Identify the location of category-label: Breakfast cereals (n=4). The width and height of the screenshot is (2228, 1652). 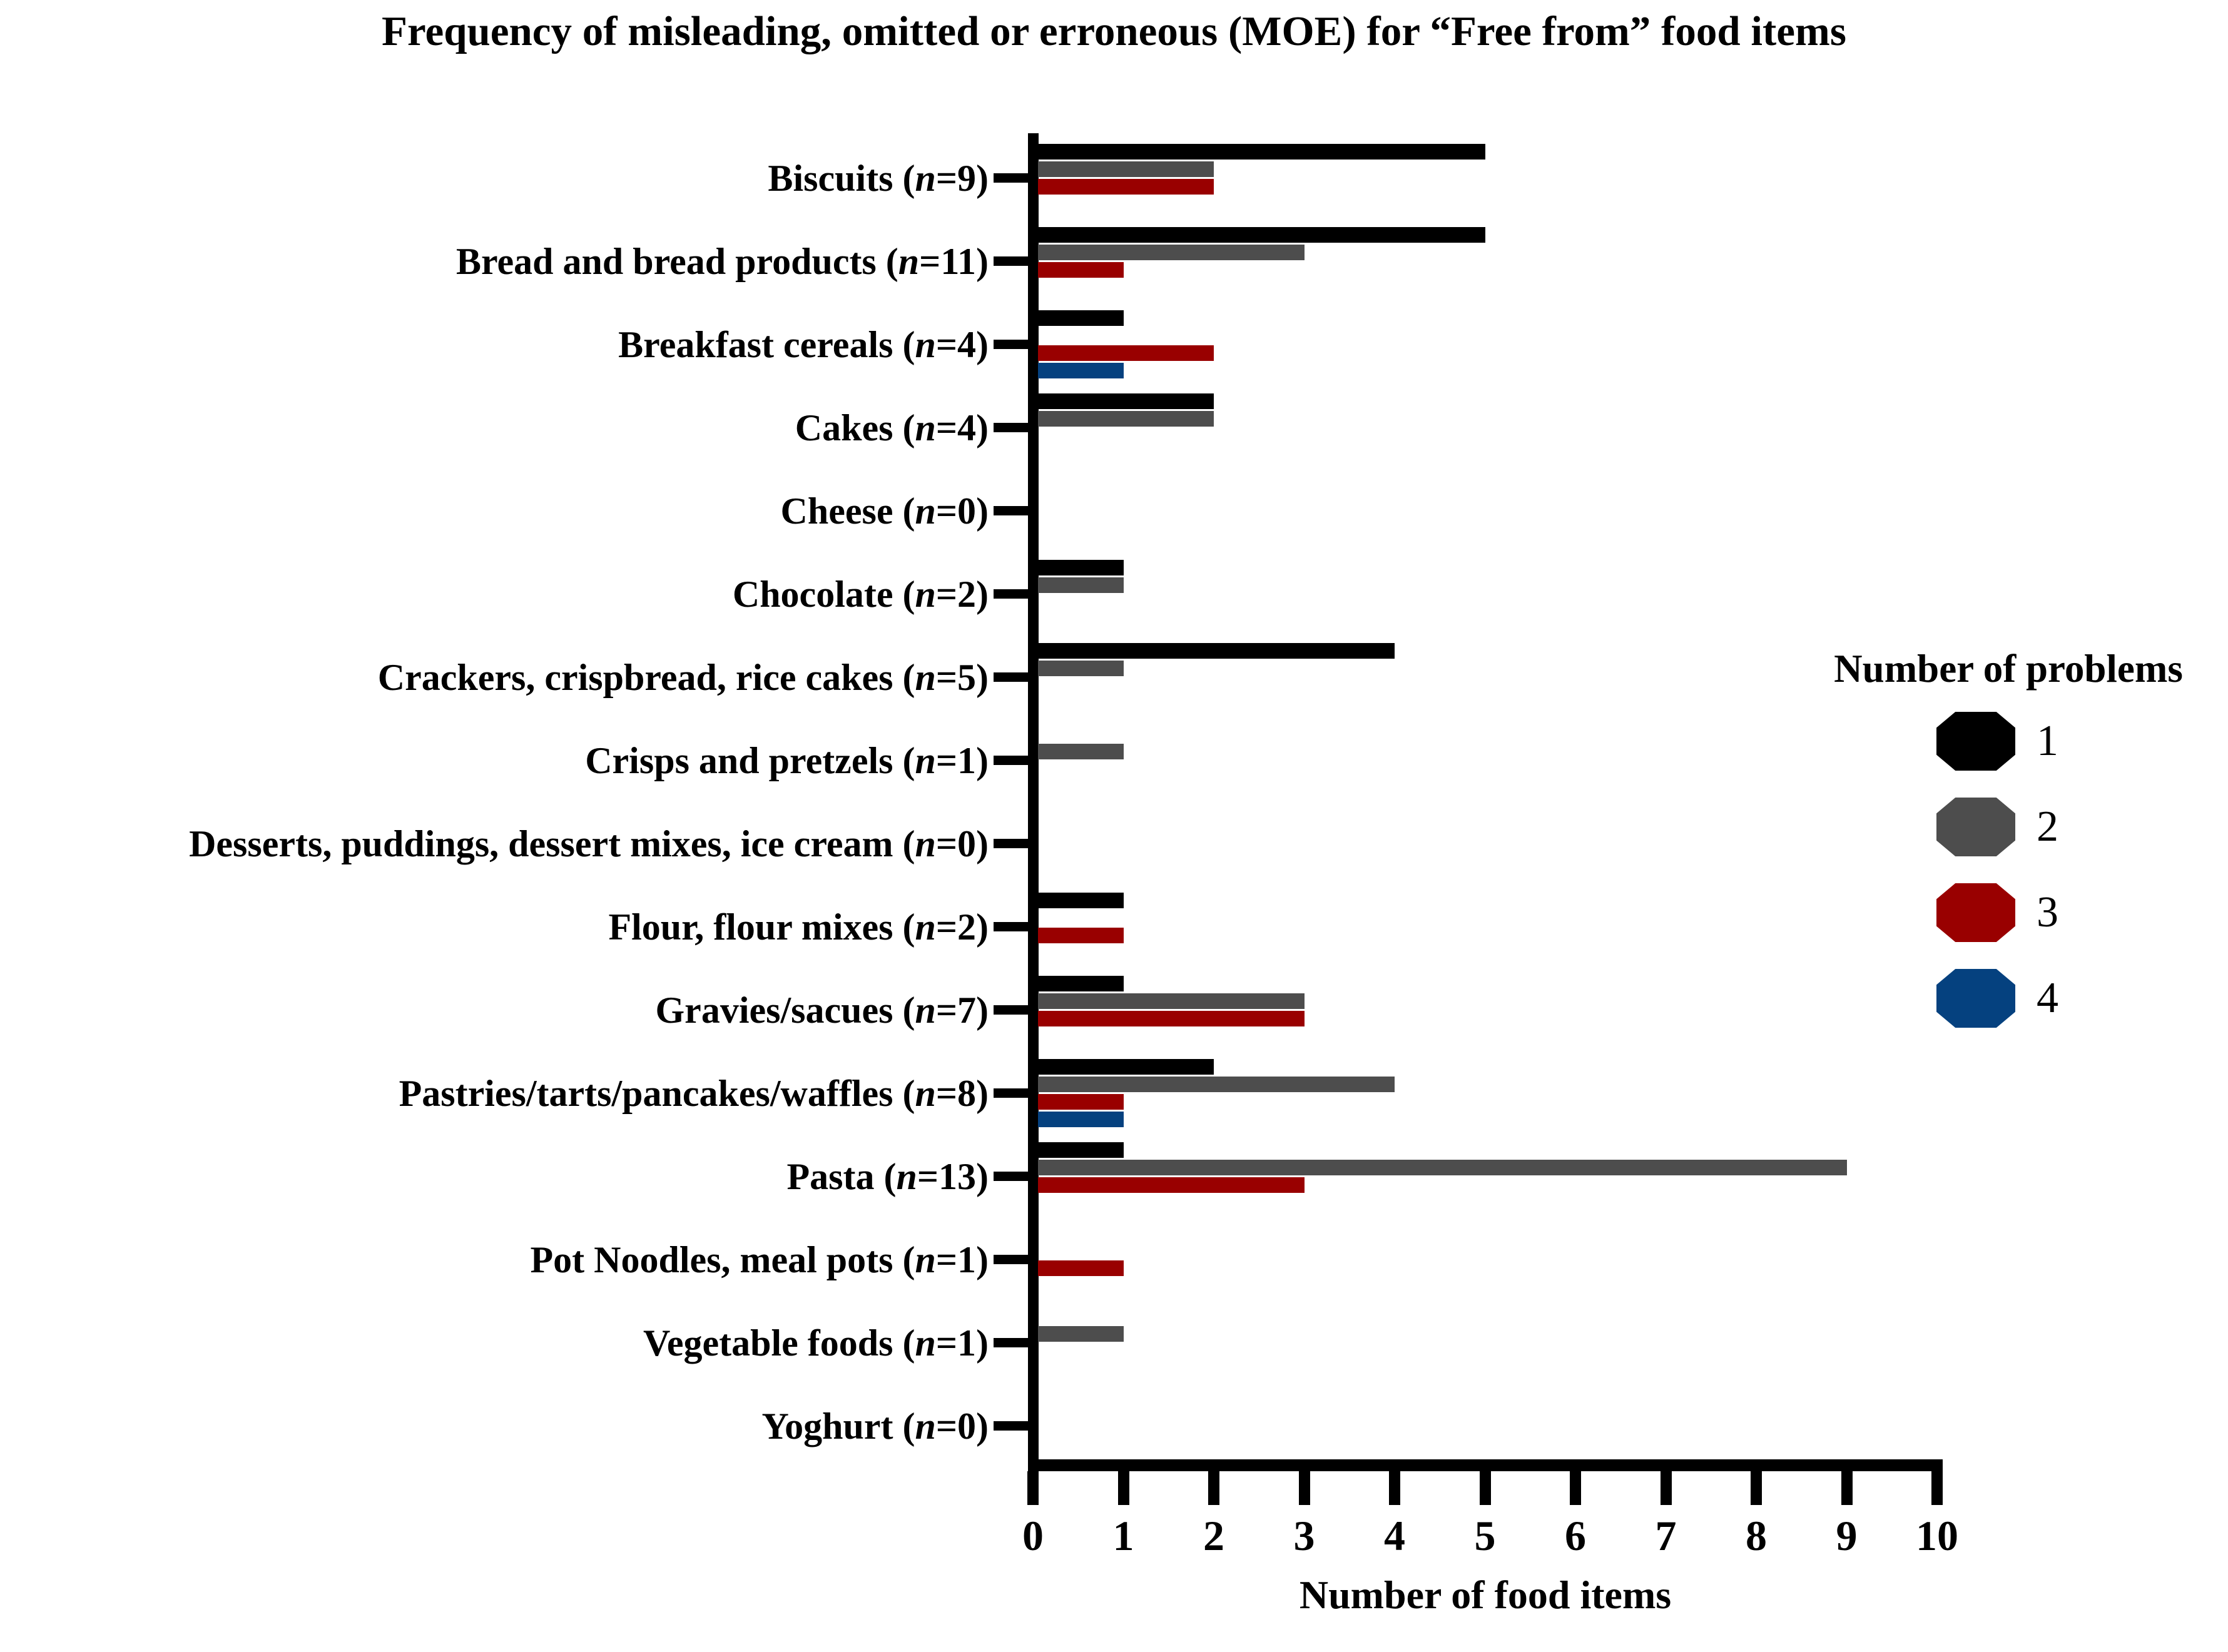
(804, 344).